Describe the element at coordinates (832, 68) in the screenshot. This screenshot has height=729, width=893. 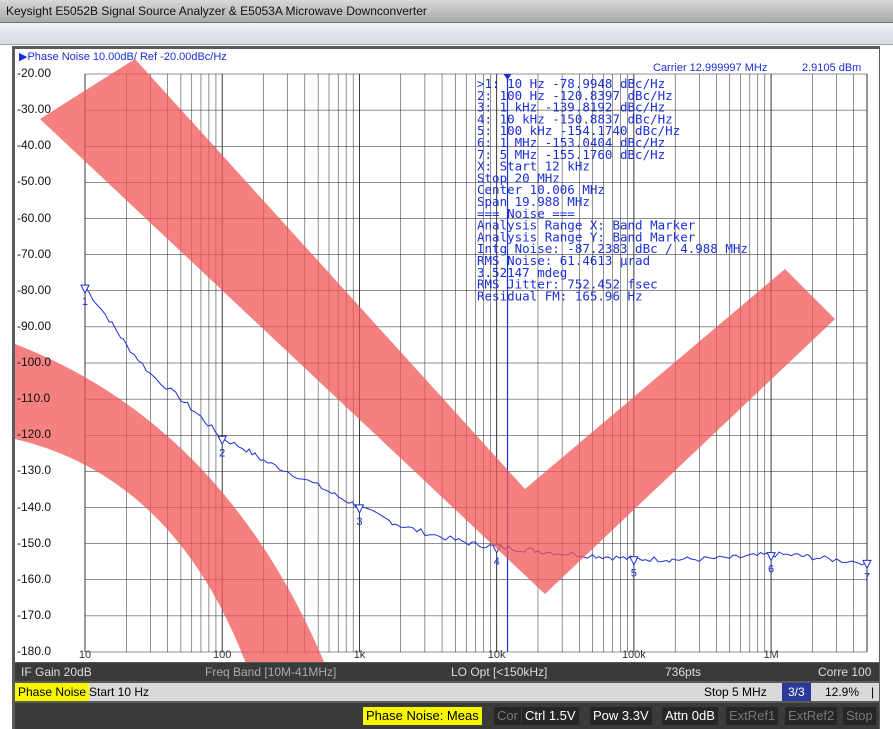
I see `carrier-level-readout: 2.9105 dBm` at that location.